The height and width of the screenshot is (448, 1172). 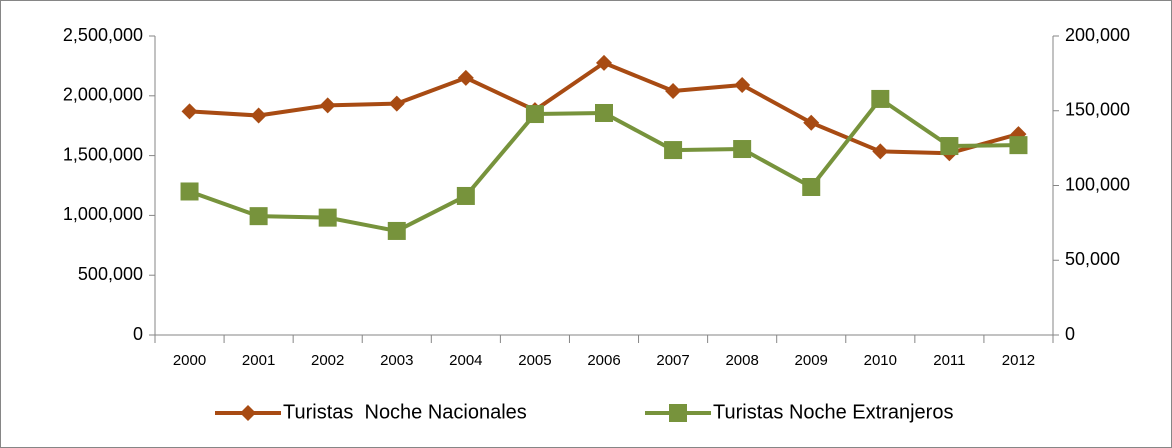 I want to click on x-tick-label: 2000, so click(x=189, y=360).